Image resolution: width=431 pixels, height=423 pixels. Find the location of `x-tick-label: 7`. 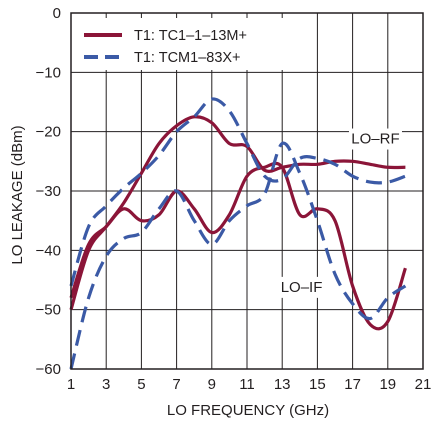

x-tick-label: 7 is located at coordinates (176, 384).